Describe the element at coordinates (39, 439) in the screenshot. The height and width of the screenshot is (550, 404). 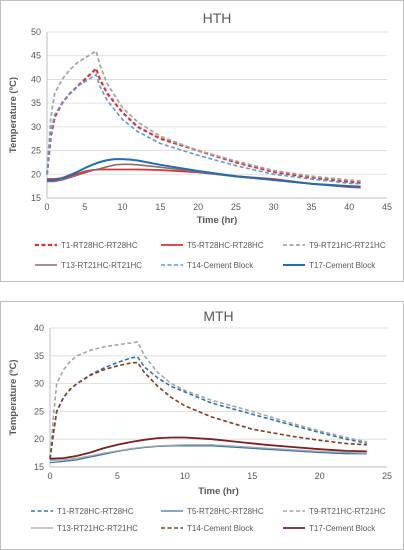
I see `mth-y-tick-label: 20` at that location.